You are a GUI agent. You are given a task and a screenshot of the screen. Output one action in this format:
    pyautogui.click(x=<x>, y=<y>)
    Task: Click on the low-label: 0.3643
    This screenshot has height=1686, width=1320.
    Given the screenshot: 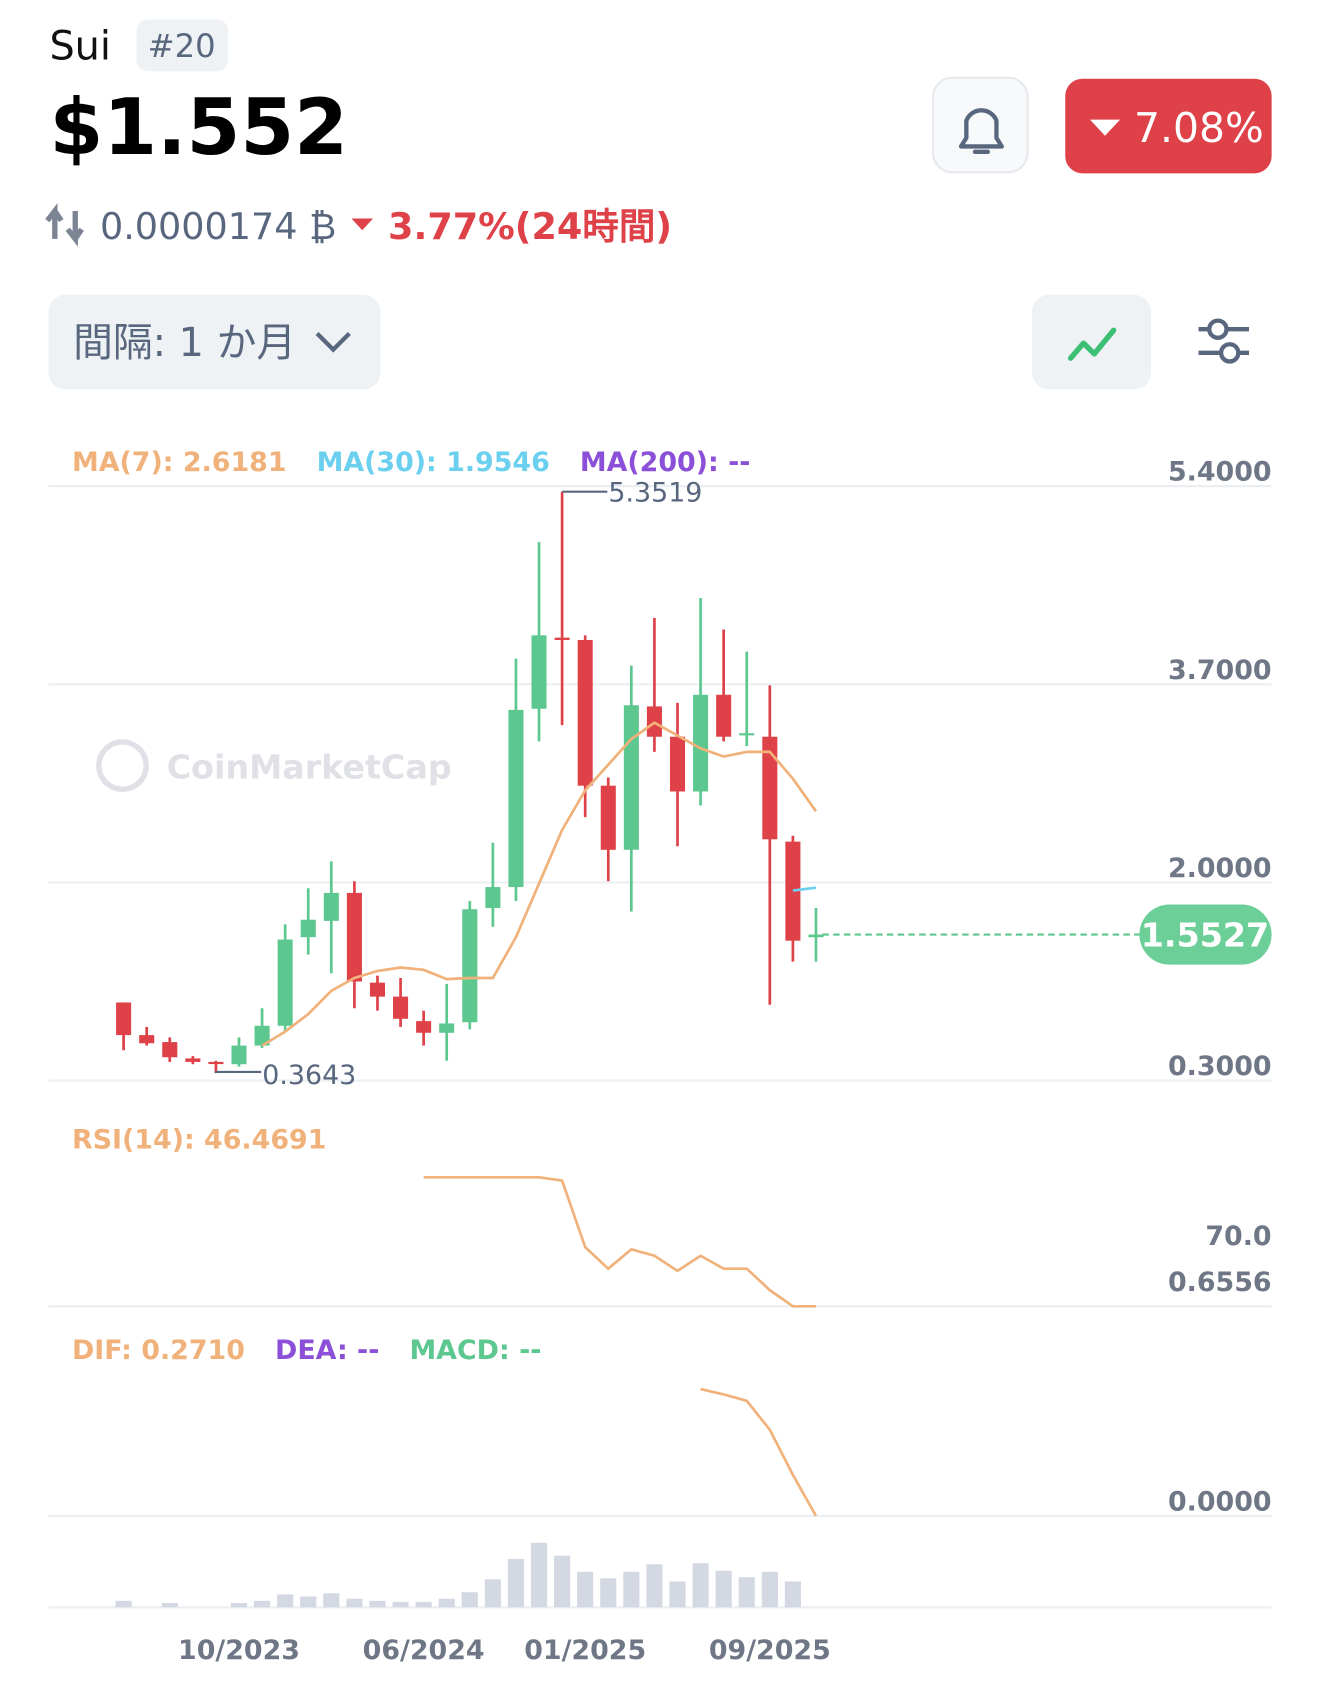 What is the action you would take?
    pyautogui.click(x=309, y=1075)
    